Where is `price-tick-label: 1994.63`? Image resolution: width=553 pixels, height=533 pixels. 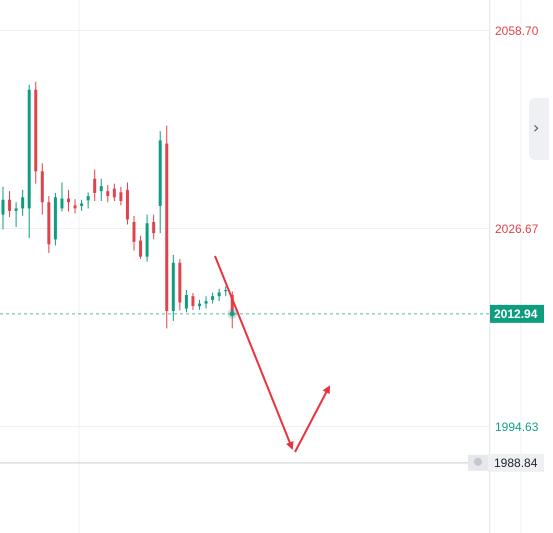
price-tick-label: 1994.63 is located at coordinates (517, 427).